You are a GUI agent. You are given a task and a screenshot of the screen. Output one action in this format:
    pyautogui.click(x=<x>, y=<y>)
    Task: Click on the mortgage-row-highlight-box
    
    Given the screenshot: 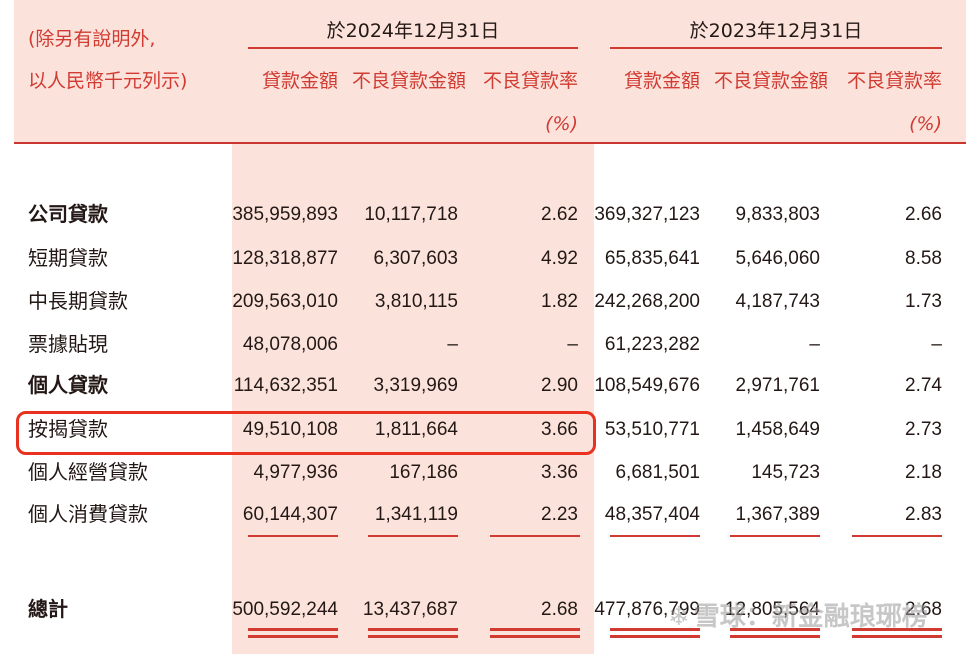 What is the action you would take?
    pyautogui.click(x=306, y=433)
    